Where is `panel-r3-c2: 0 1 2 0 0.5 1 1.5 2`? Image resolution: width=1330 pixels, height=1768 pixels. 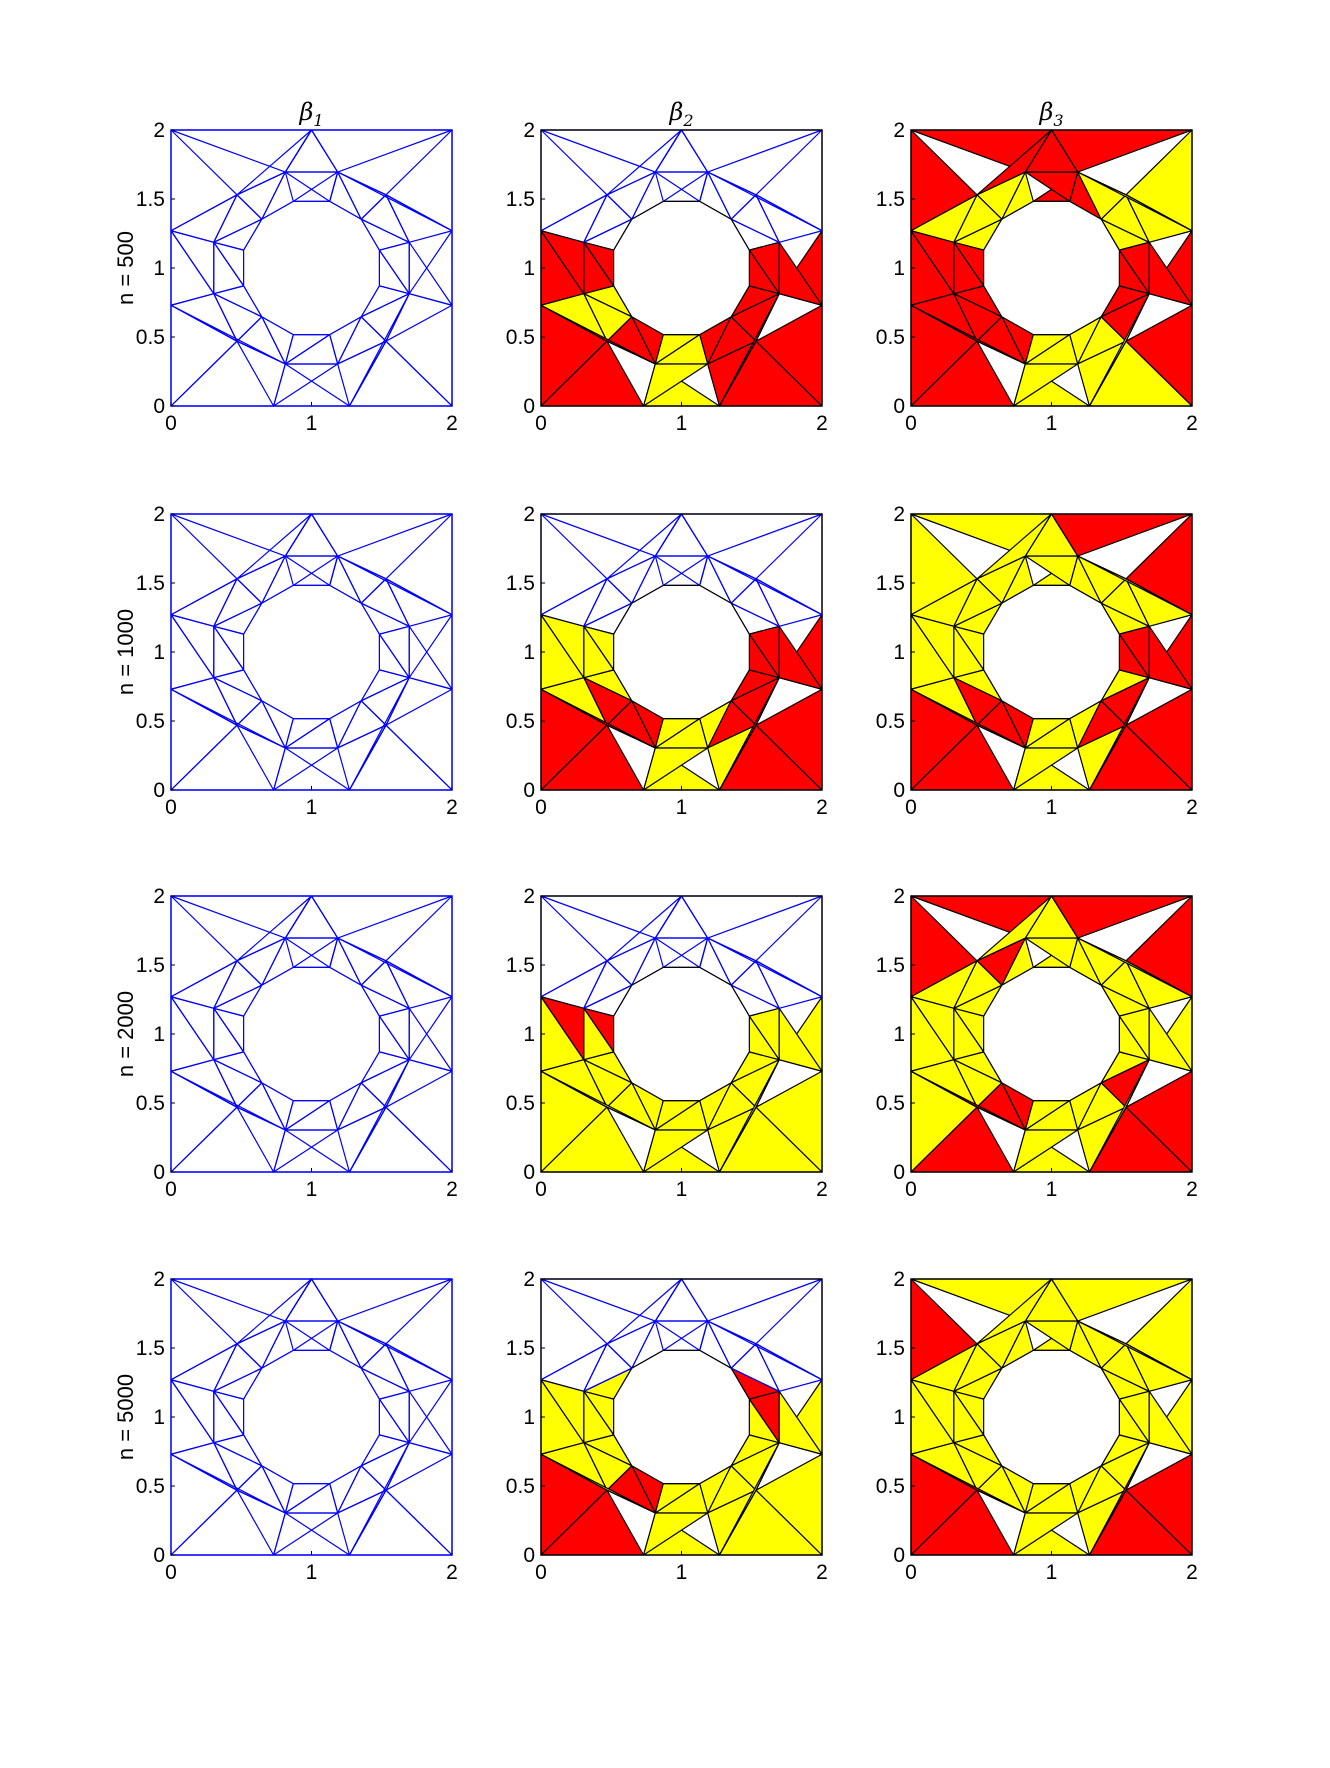
panel-r3-c2: 0 1 2 0 0.5 1 1.5 2 is located at coordinates (667, 1043).